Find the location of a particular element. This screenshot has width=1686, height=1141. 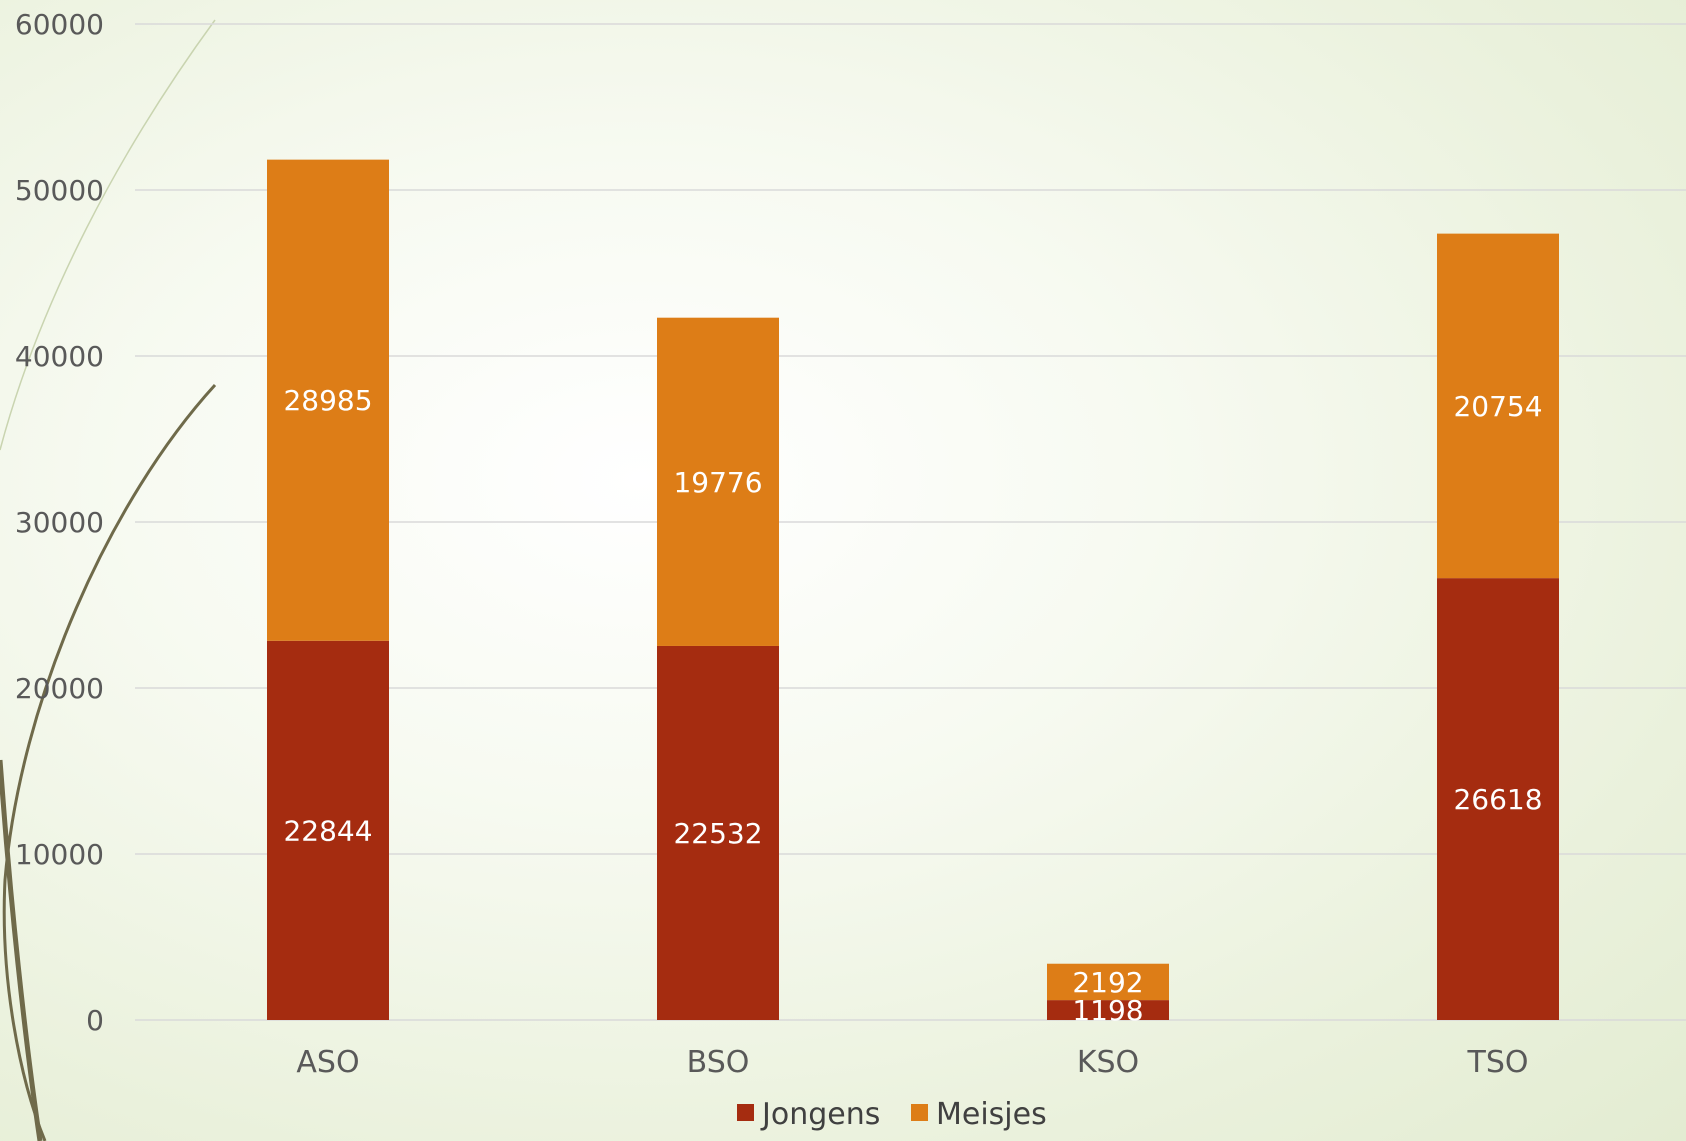

bar-meisjes-aso is located at coordinates (328, 400).